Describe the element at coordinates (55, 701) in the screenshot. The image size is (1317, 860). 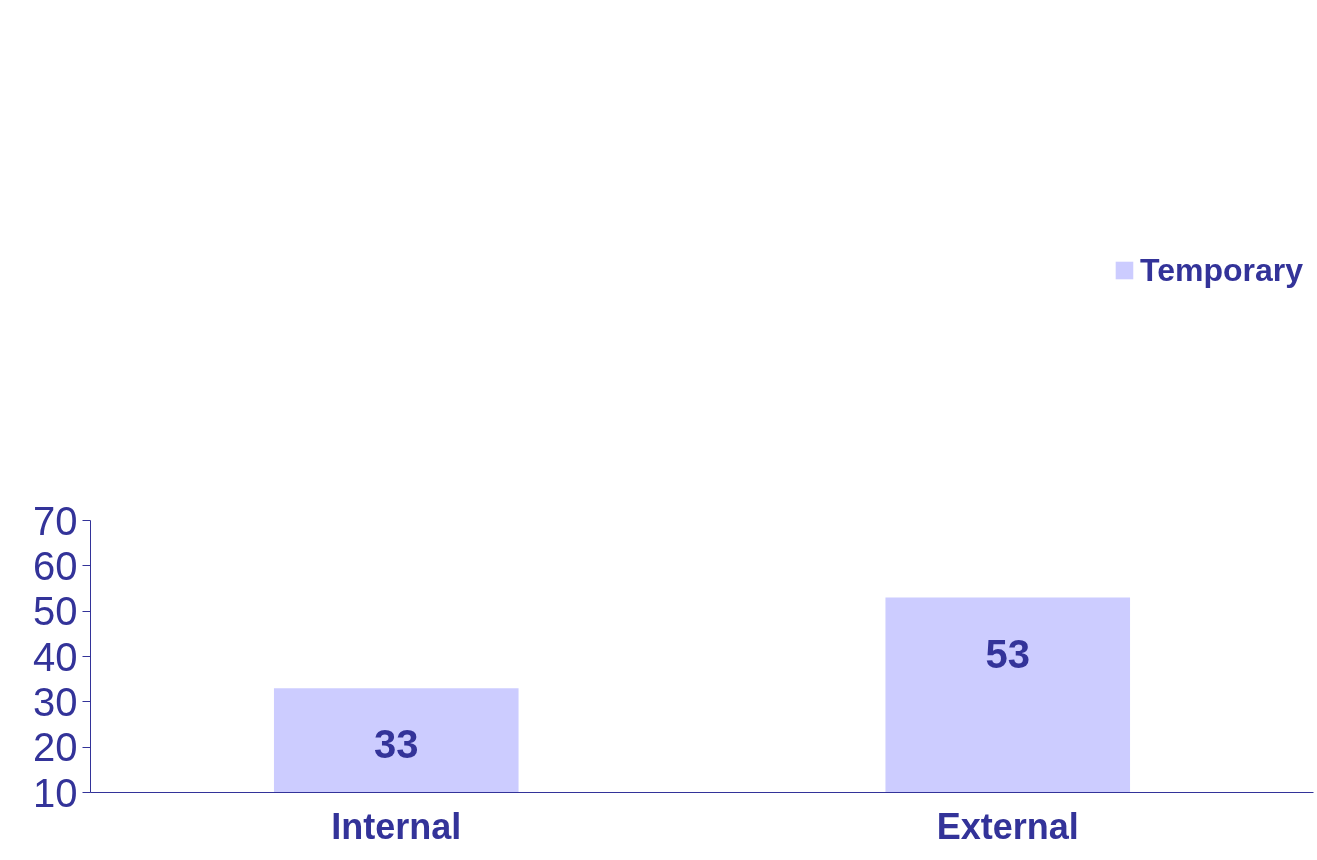
I see `y-tick-label: 30` at that location.